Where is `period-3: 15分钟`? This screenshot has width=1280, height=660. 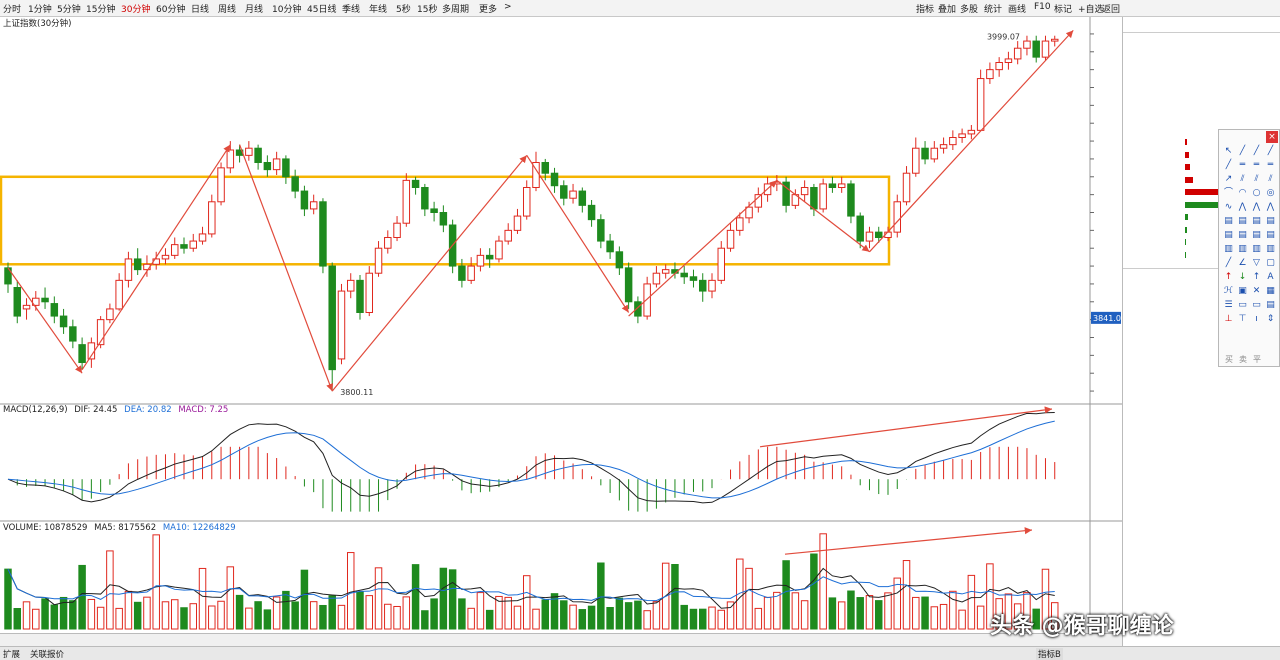 period-3: 15分钟 is located at coordinates (101, 10).